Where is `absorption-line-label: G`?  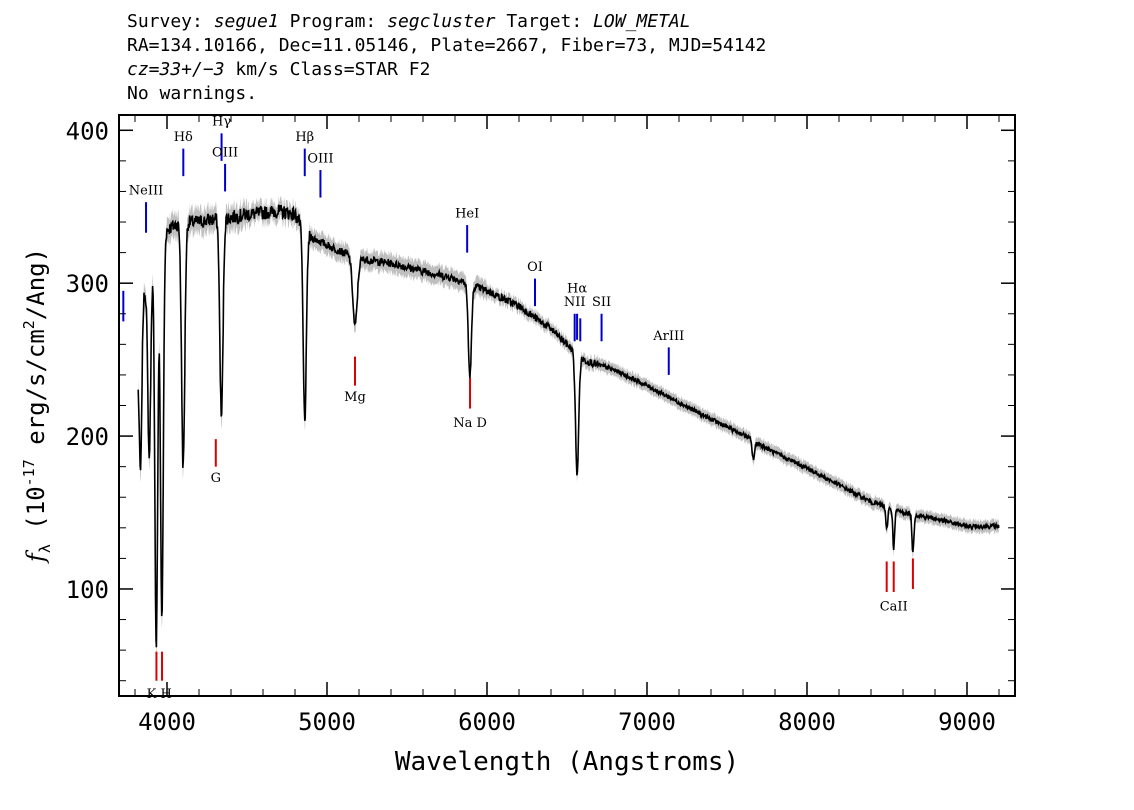 absorption-line-label: G is located at coordinates (216, 478).